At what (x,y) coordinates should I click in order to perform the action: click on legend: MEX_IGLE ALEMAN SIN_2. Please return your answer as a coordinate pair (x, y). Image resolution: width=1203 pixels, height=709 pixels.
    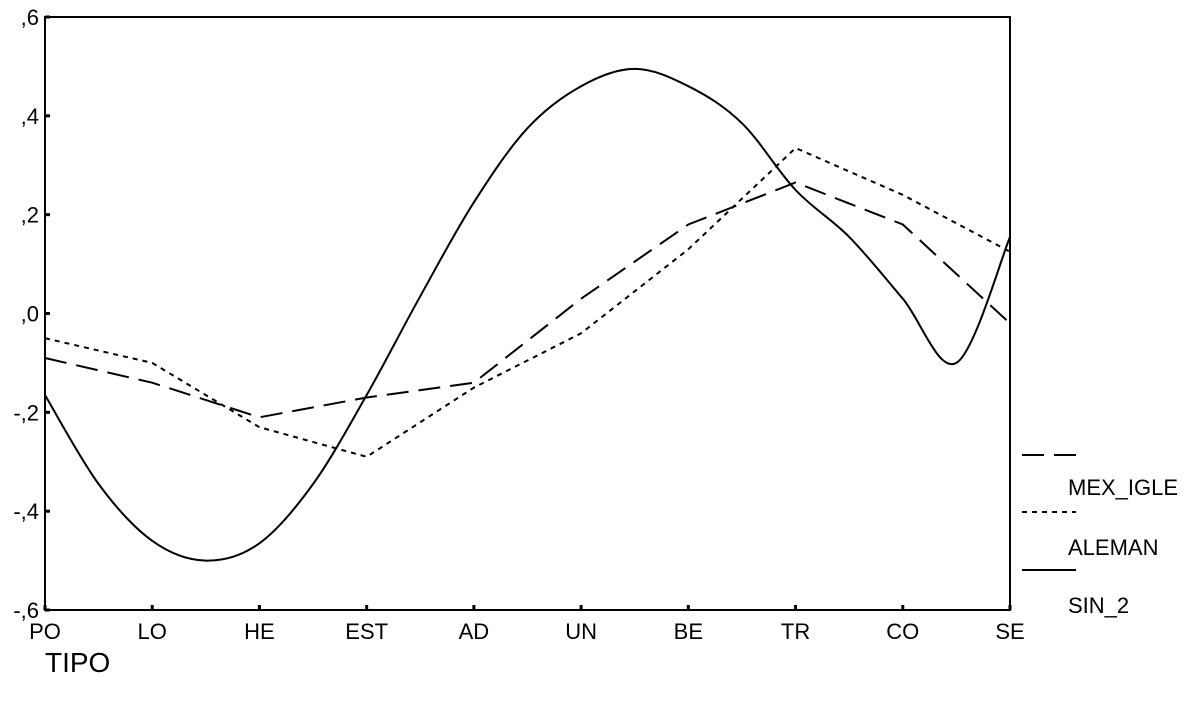
    Looking at the image, I should click on (1100, 536).